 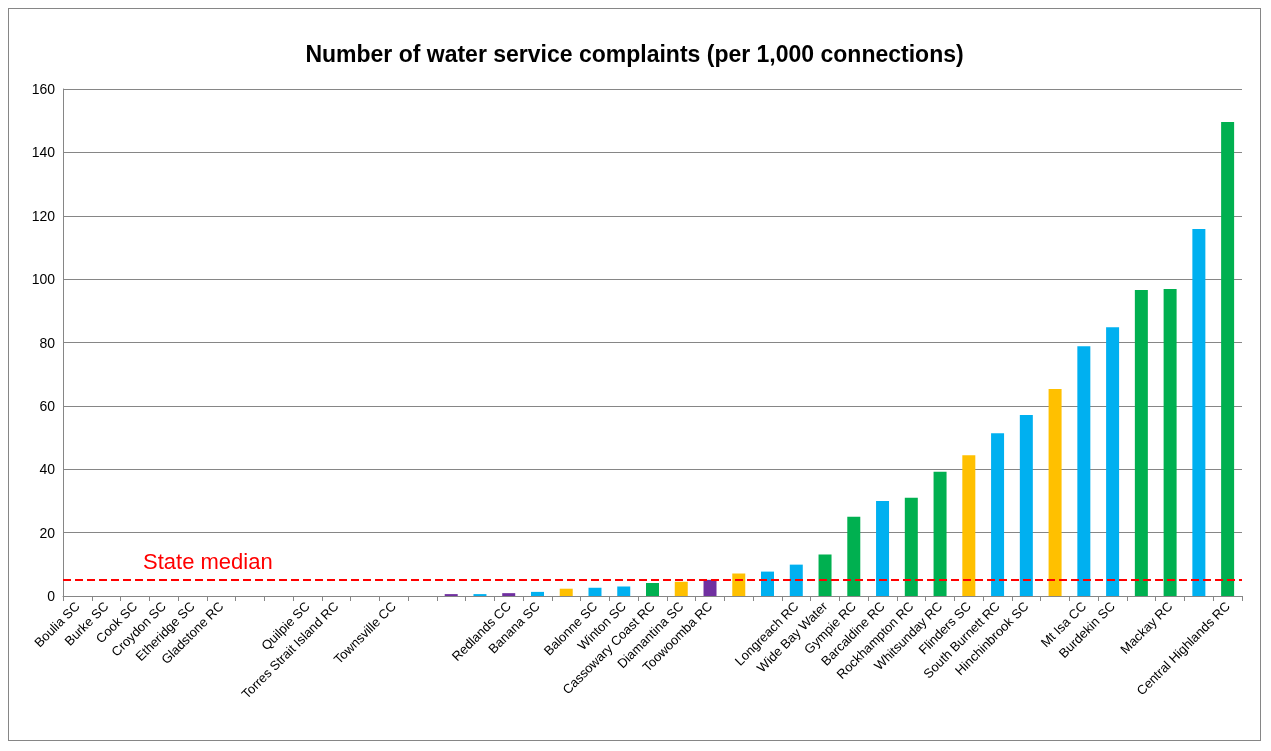 I want to click on y-tick-label: 160, so click(x=43, y=89).